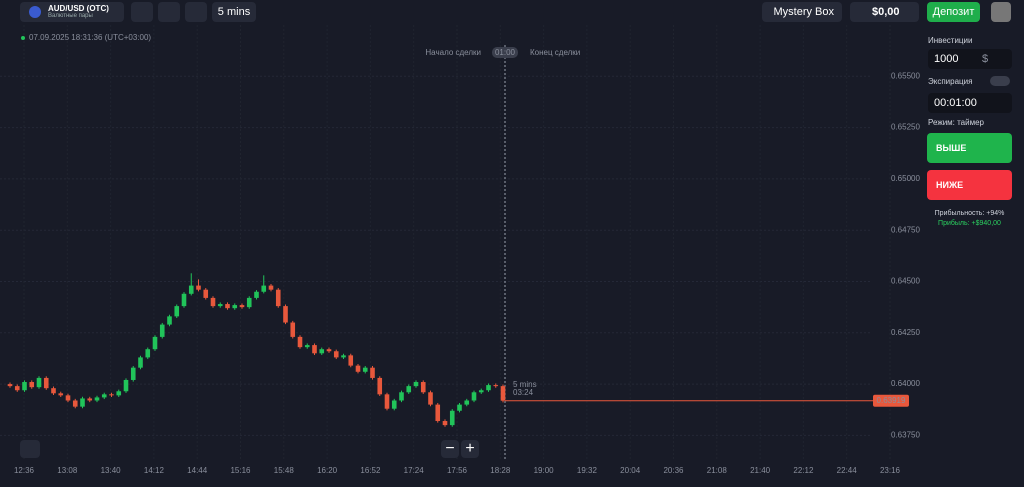 This screenshot has height=487, width=1024. I want to click on drawing-button, so click(169, 12).